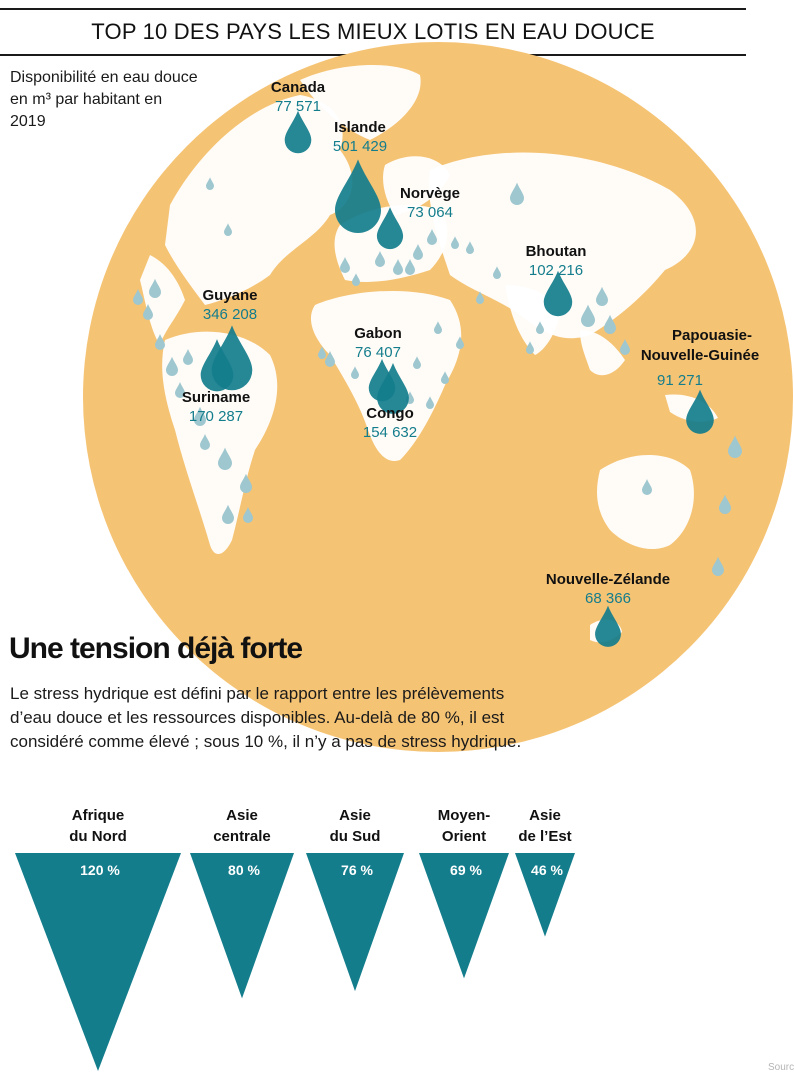 This screenshot has width=794, height=1085. I want to click on label-norv-ge-value: 73 064, so click(430, 212).